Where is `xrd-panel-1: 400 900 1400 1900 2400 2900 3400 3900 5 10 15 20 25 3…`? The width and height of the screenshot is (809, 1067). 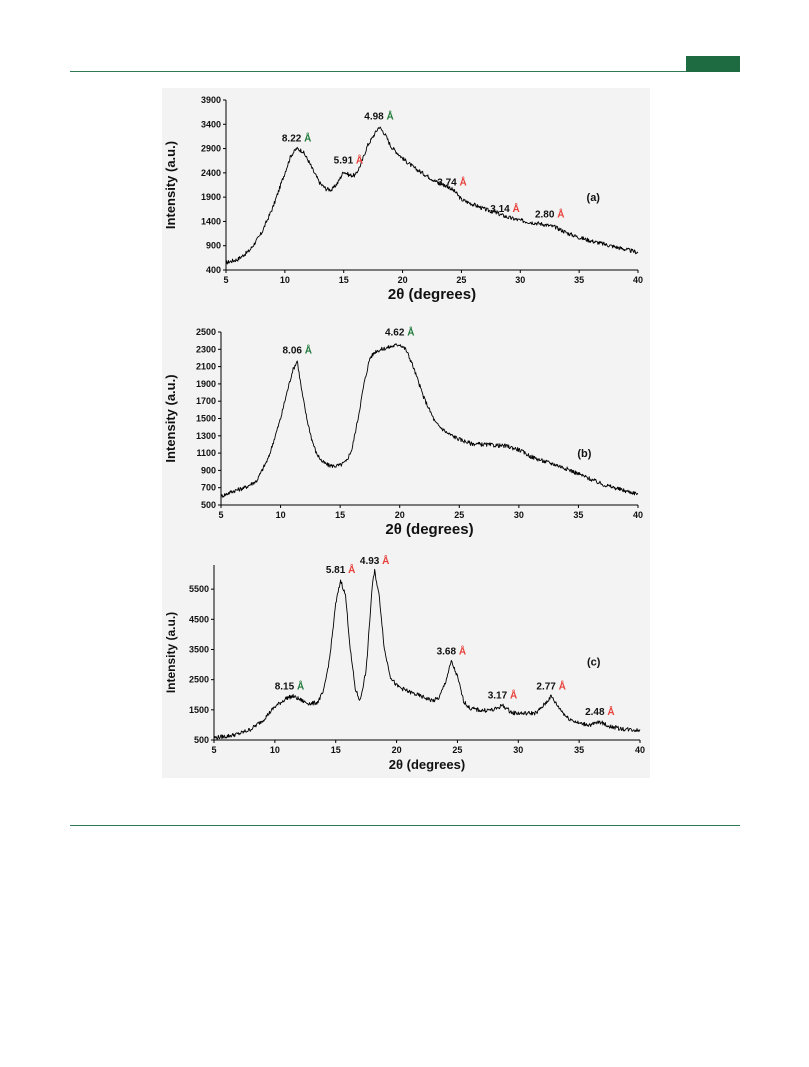 xrd-panel-1: 400 900 1400 1900 2400 2900 3400 3900 5 10 15 20 25 3… is located at coordinates (403, 199).